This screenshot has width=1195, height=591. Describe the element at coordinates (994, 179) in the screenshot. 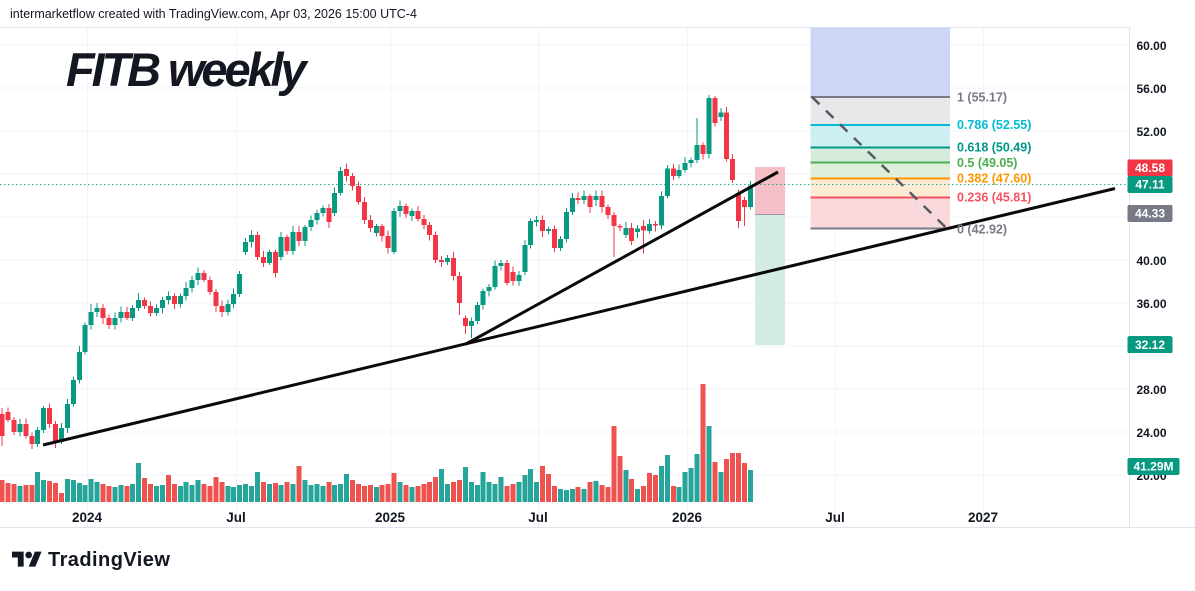

I see `svg-text: 0.382 (47.60)` at that location.